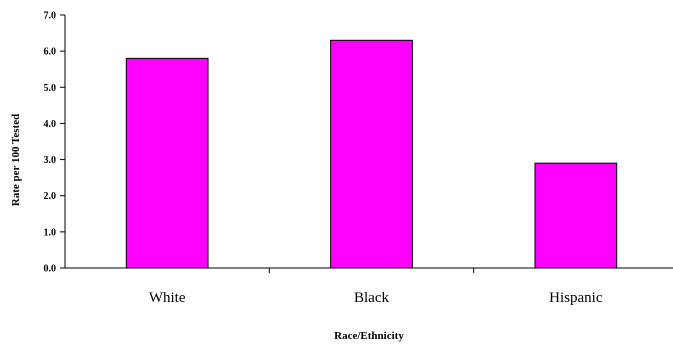 The width and height of the screenshot is (673, 345). I want to click on category-label: Hispanic, so click(576, 298).